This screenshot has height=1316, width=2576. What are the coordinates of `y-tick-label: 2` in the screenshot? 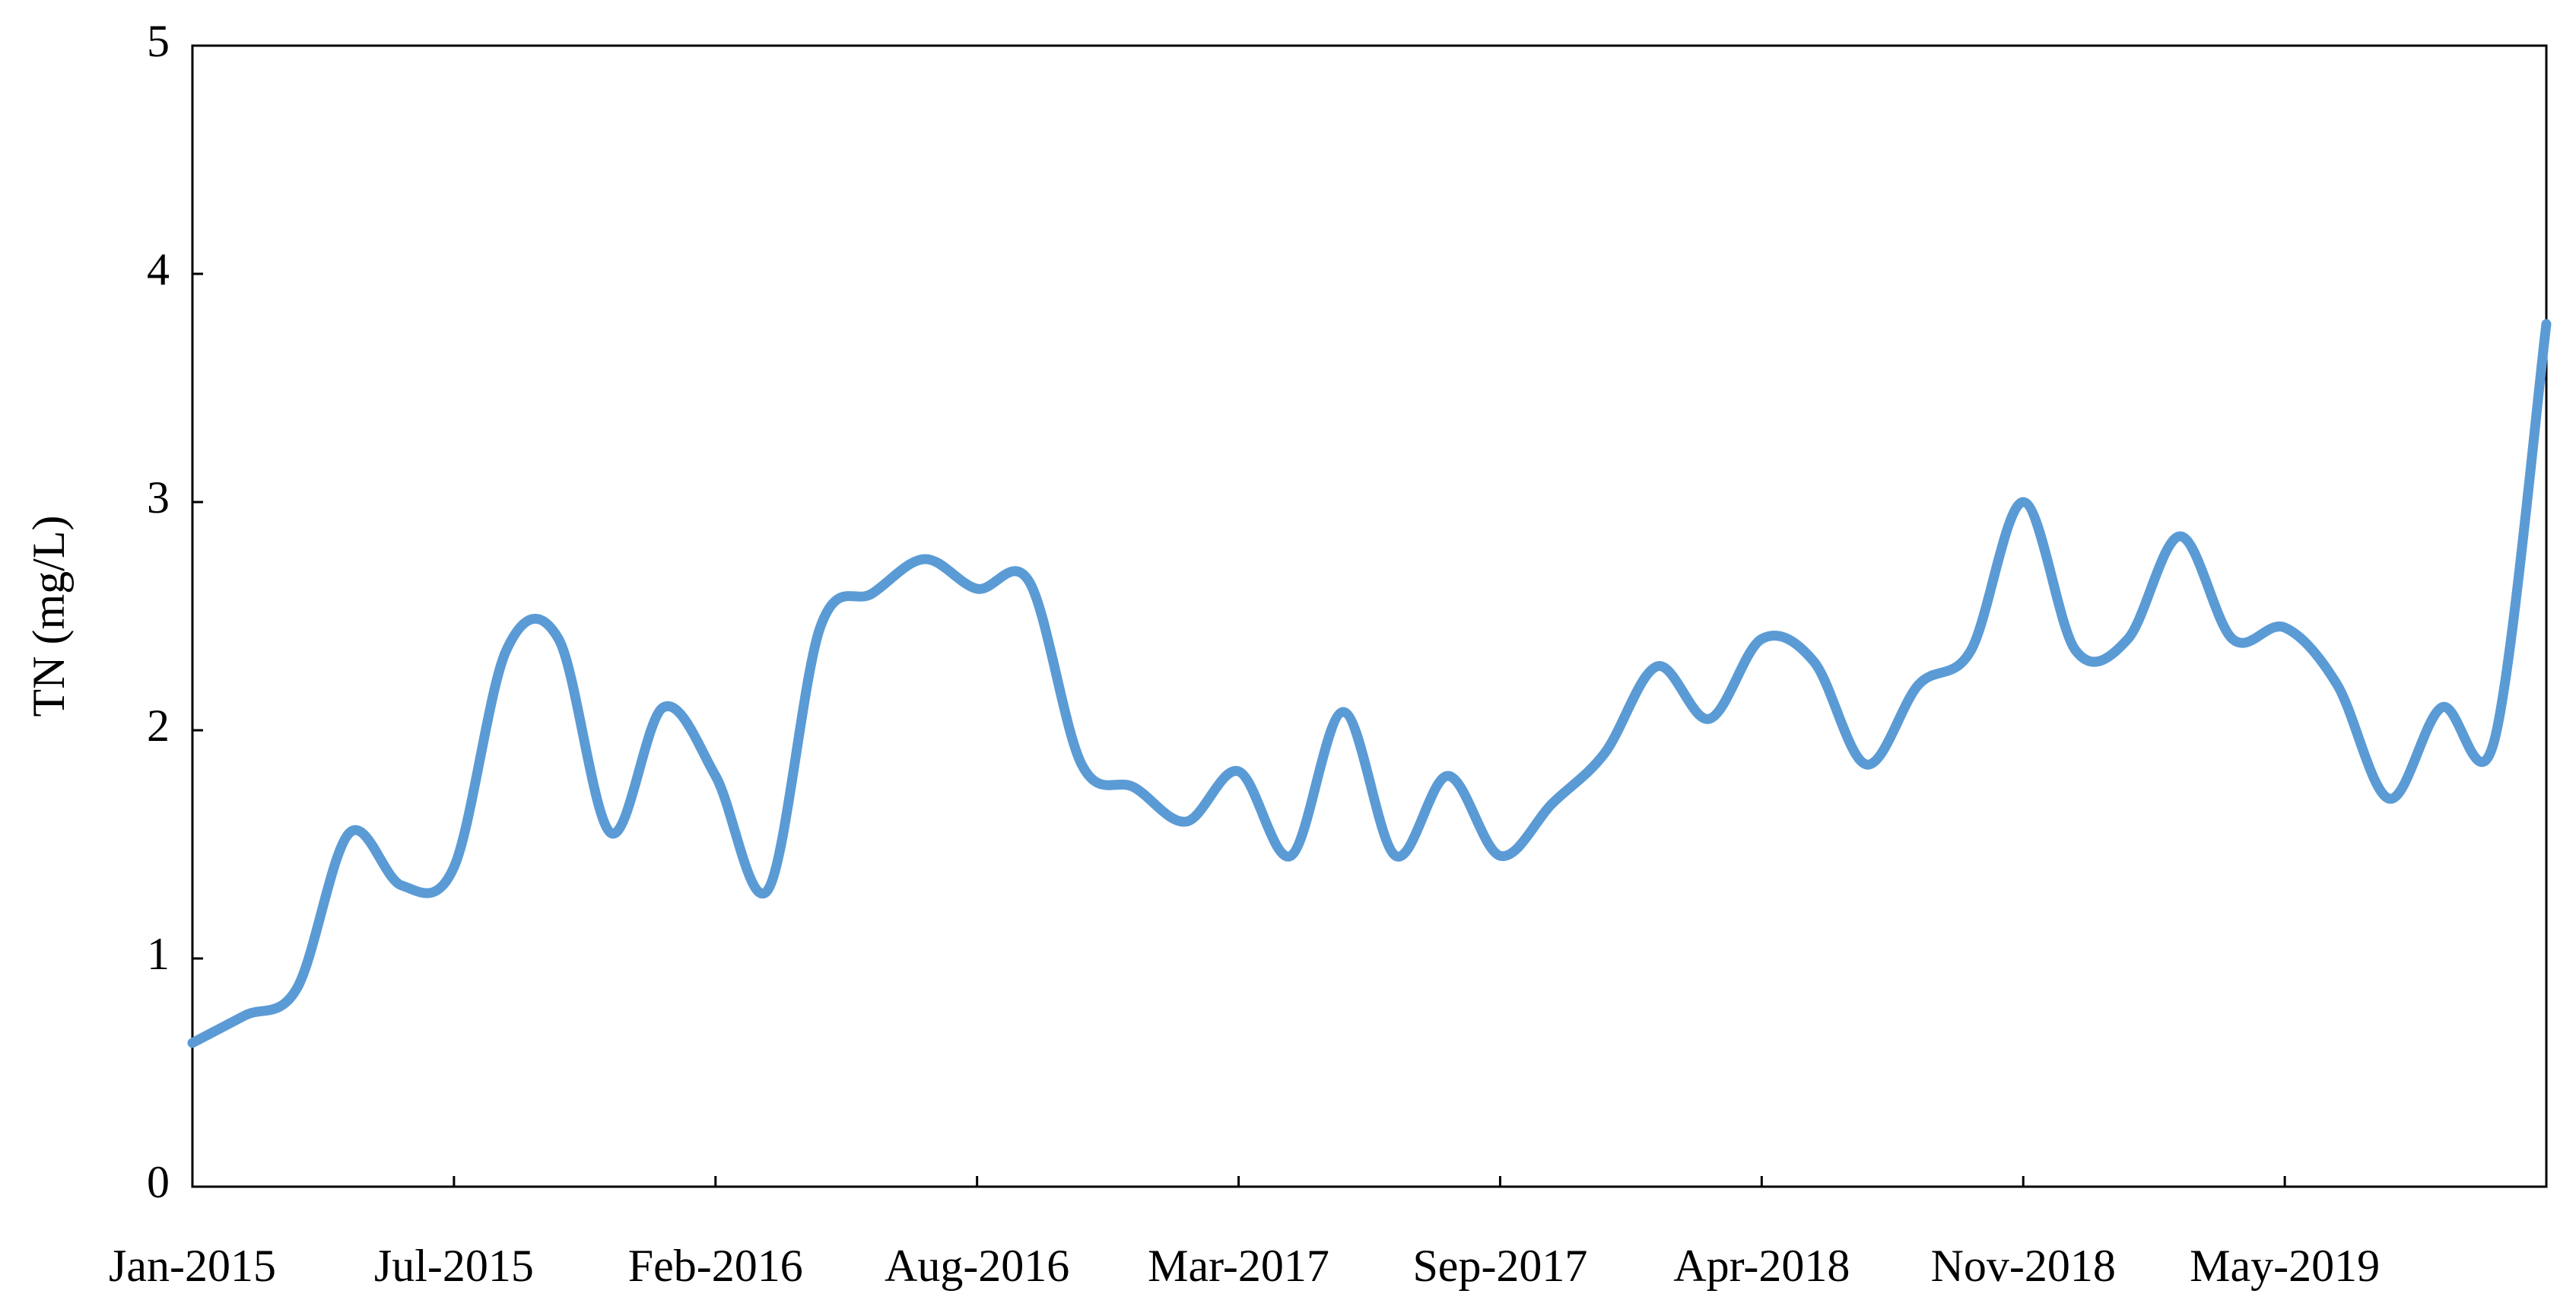 It's located at (158, 726).